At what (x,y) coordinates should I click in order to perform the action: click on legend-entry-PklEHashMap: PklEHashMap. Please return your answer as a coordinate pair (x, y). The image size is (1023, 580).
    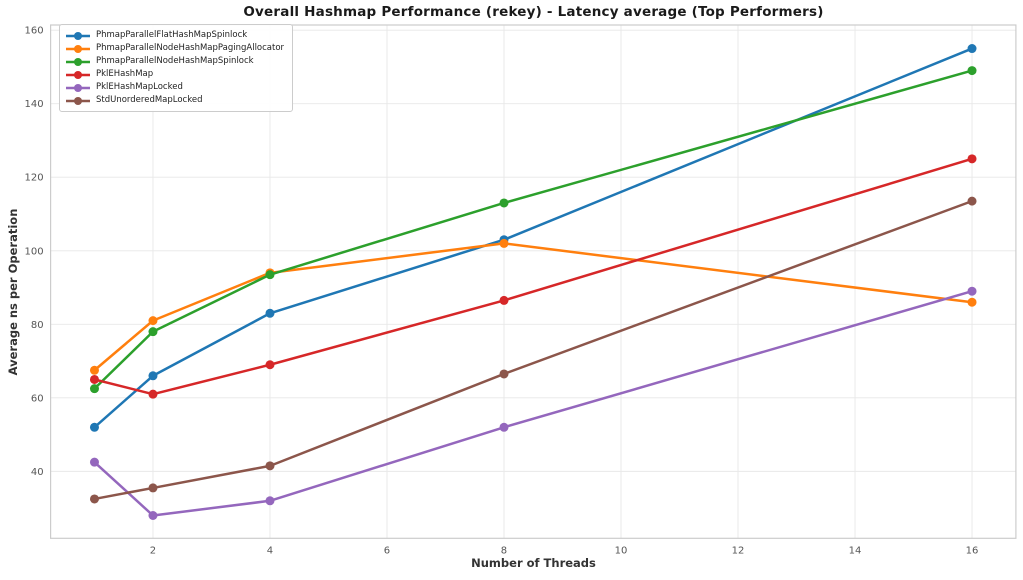
    Looking at the image, I should click on (174, 74).